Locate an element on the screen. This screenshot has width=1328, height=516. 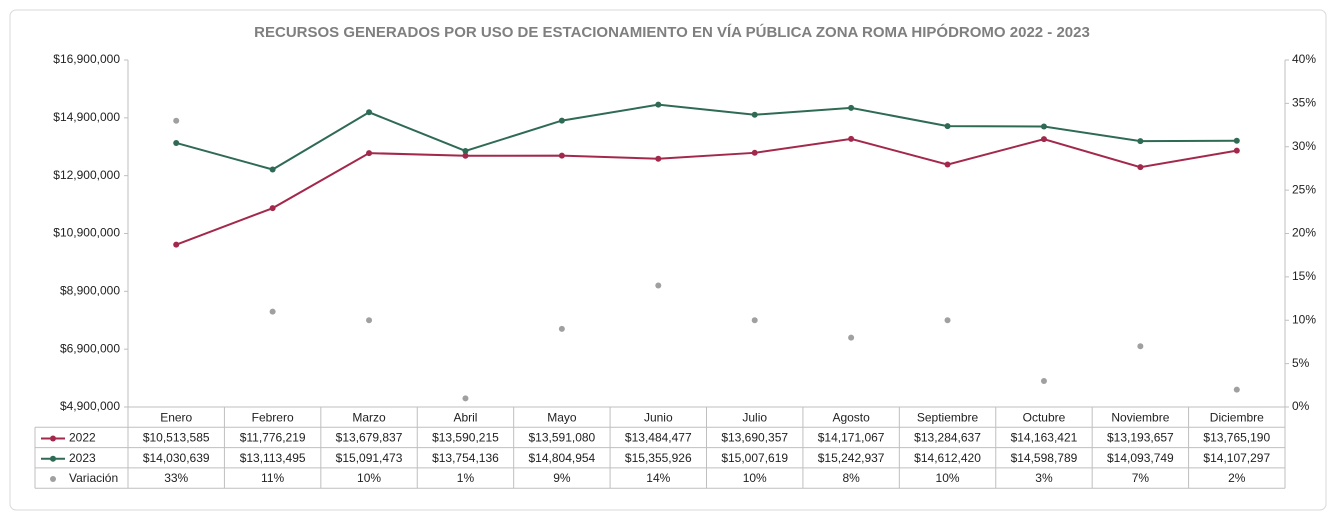
table-cell: $15,007,619 is located at coordinates (754, 458).